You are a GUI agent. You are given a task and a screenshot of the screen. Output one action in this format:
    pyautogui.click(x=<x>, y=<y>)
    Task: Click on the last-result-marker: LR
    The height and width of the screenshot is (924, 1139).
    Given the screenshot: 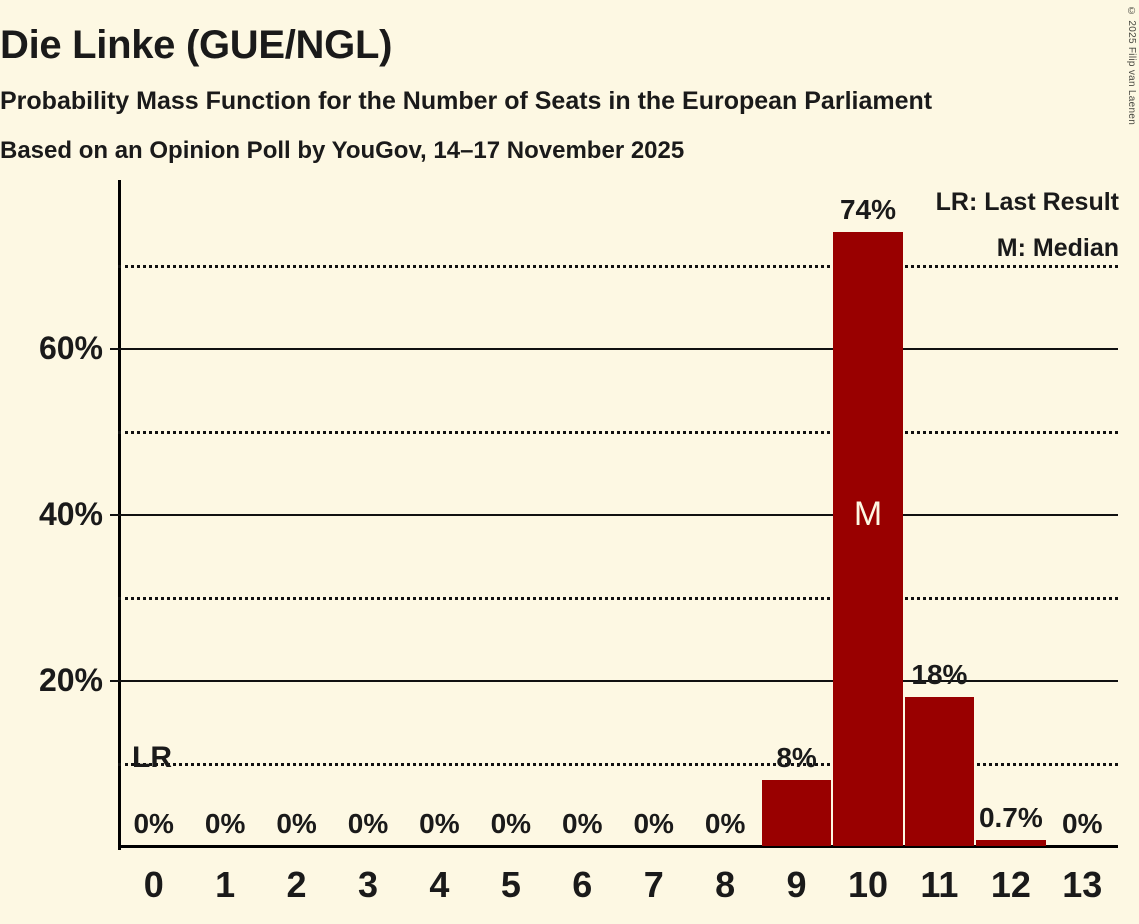 What is the action you would take?
    pyautogui.click(x=152, y=757)
    